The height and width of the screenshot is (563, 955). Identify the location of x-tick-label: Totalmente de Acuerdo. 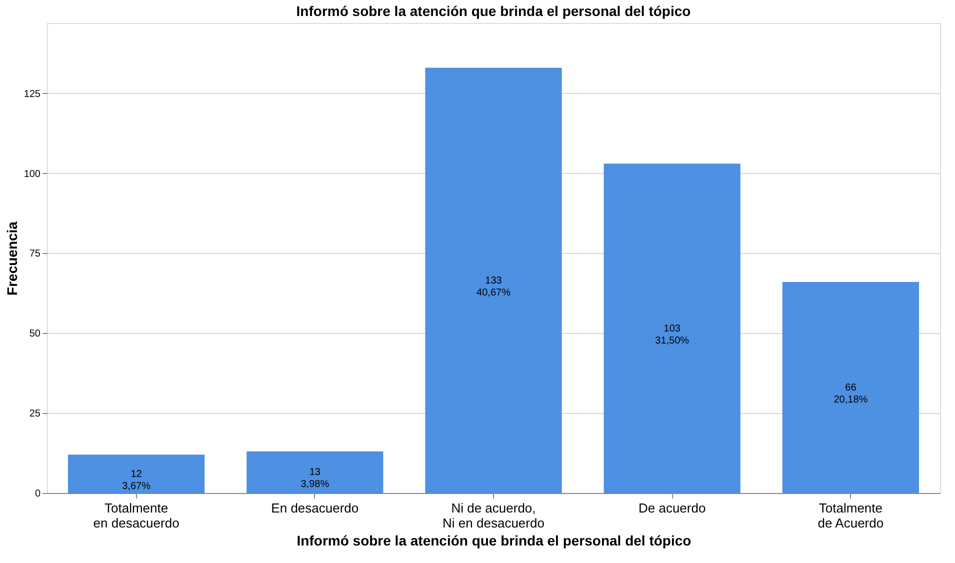
(851, 515).